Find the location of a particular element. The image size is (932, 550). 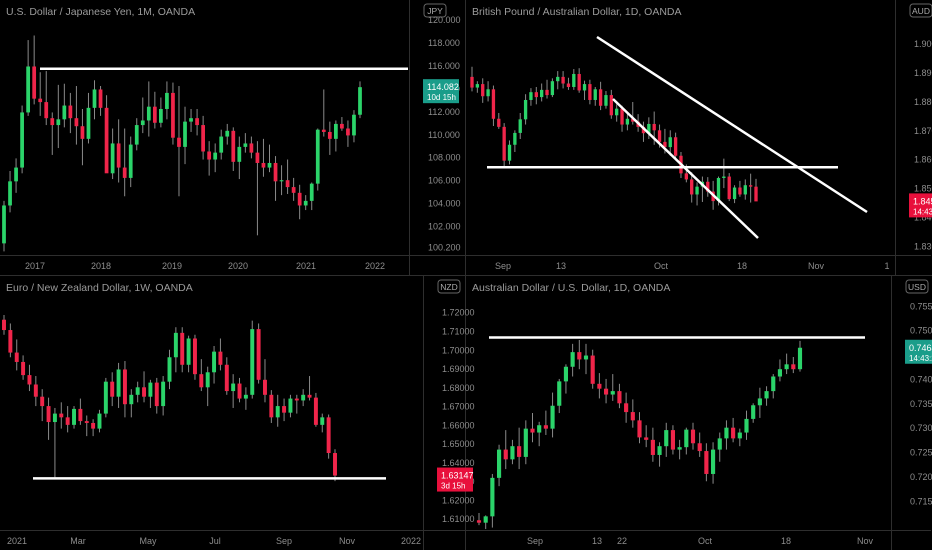

y-tick-label: 106.000 is located at coordinates (444, 181).